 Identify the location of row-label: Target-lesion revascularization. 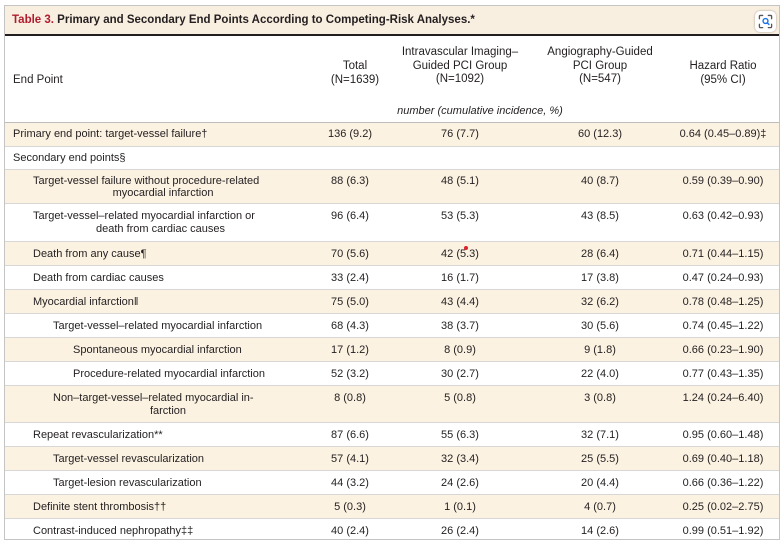
(127, 483).